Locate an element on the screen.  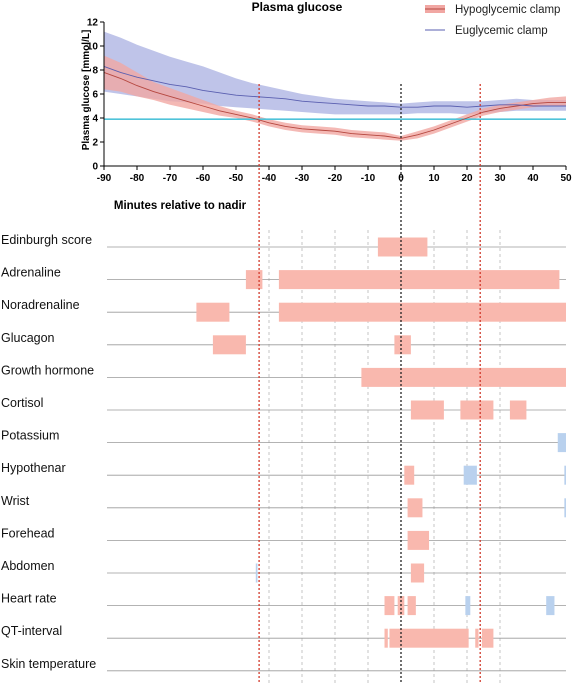
x-tick-label: 0 is located at coordinates (401, 178).